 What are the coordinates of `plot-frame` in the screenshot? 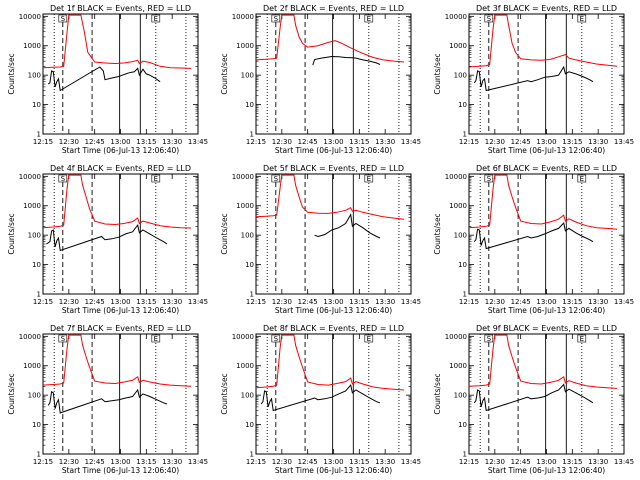 It's located at (120, 74).